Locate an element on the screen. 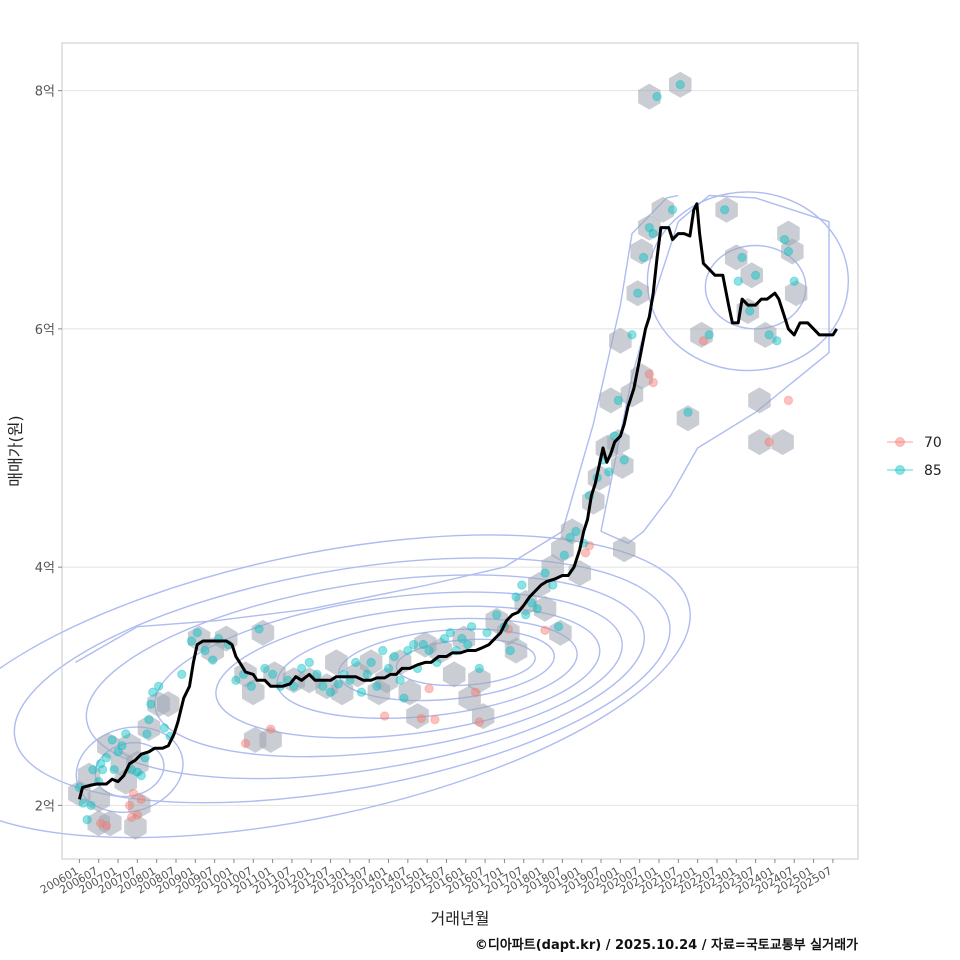 The height and width of the screenshot is (960, 960). x-axis-title: 거래년월 is located at coordinates (460, 918).